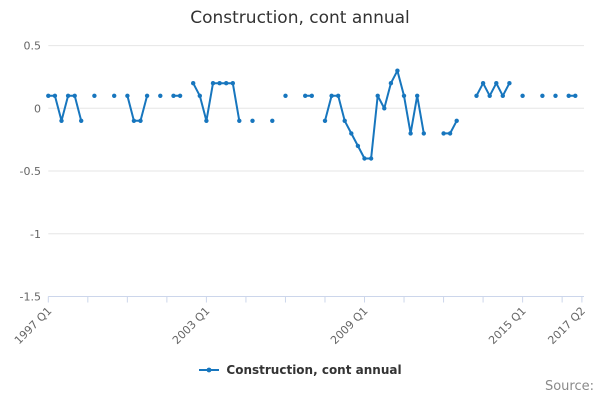 Image resolution: width=600 pixels, height=400 pixels. What do you see at coordinates (314, 370) in the screenshot?
I see `legend-label: Construction, cont annual` at bounding box center [314, 370].